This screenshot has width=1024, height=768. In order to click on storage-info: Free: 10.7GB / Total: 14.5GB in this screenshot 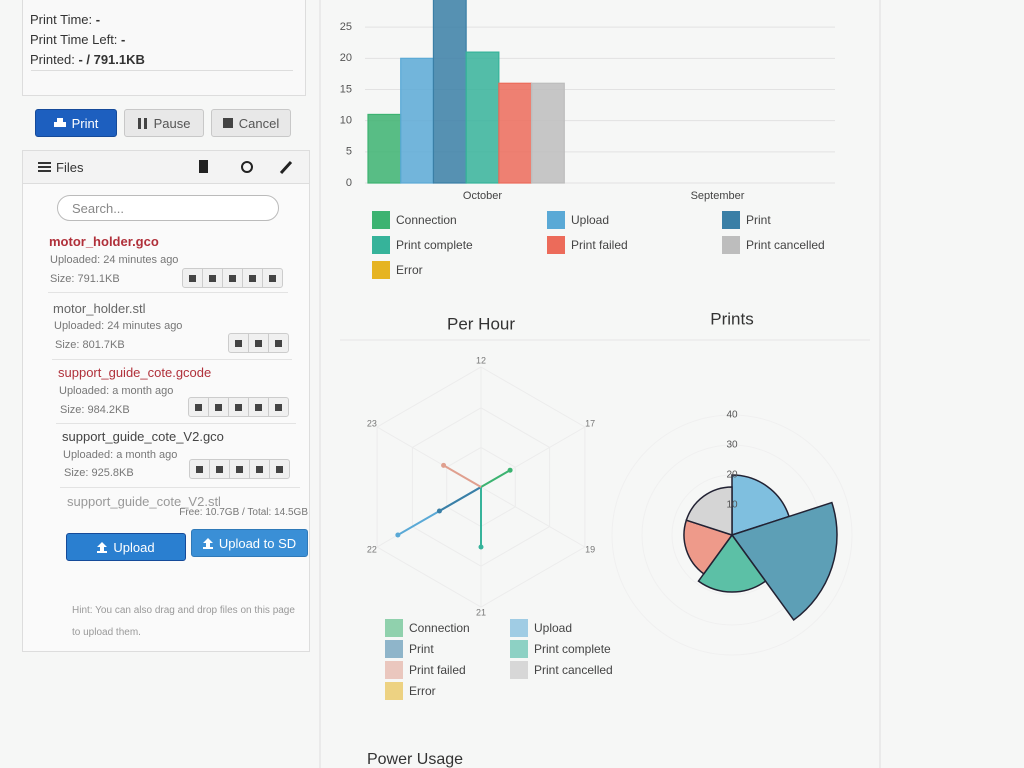, I will do `click(243, 512)`.